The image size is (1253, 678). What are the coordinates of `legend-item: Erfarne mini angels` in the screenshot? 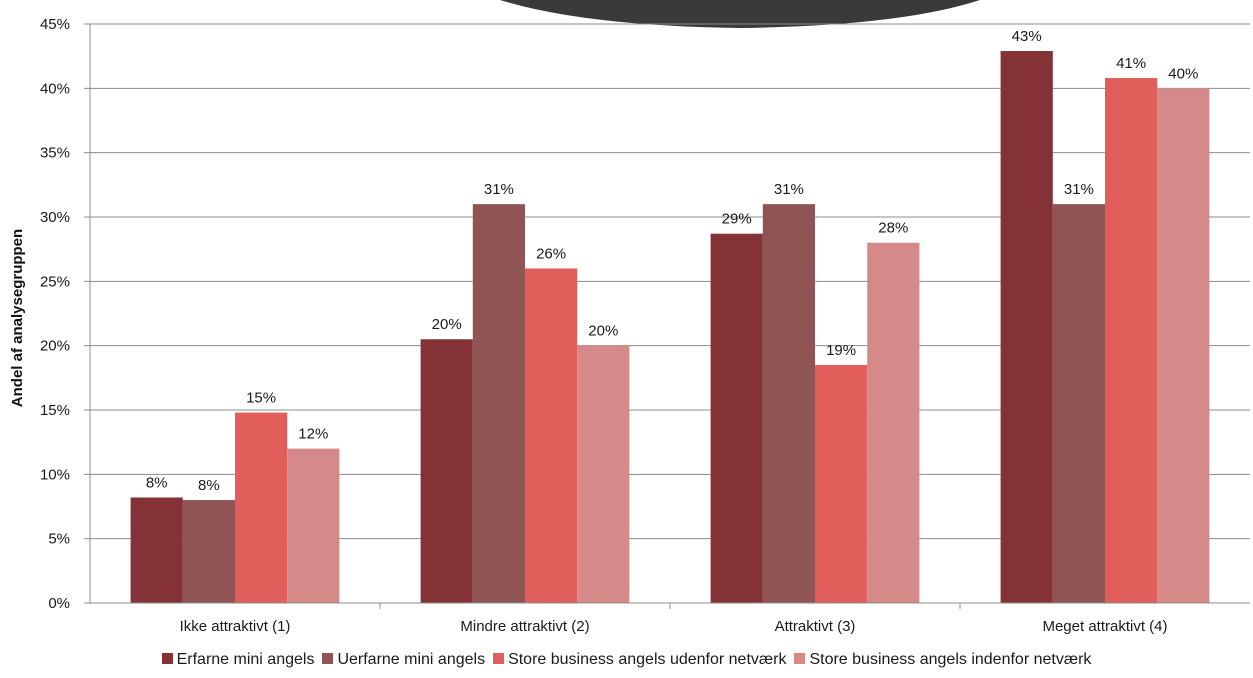 It's located at (238, 660).